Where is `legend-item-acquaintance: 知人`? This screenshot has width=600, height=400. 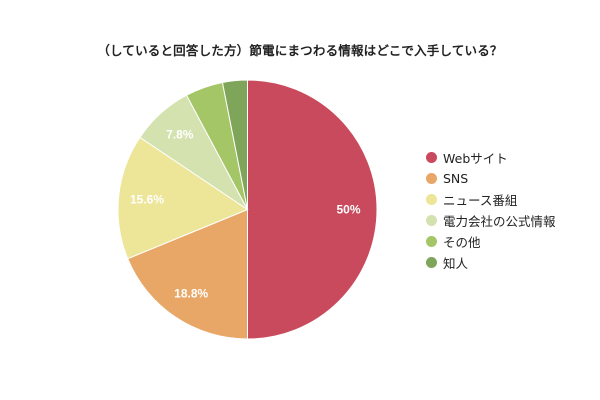
legend-item-acquaintance: 知人 is located at coordinates (511, 262).